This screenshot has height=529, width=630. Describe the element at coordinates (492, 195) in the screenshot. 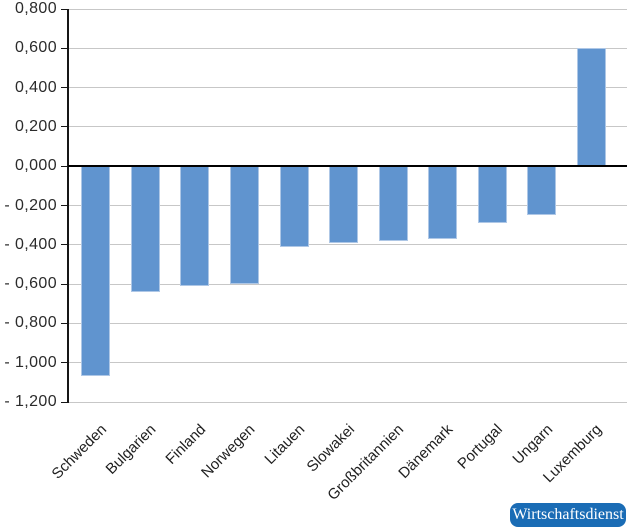

I see `bar-portugal` at that location.